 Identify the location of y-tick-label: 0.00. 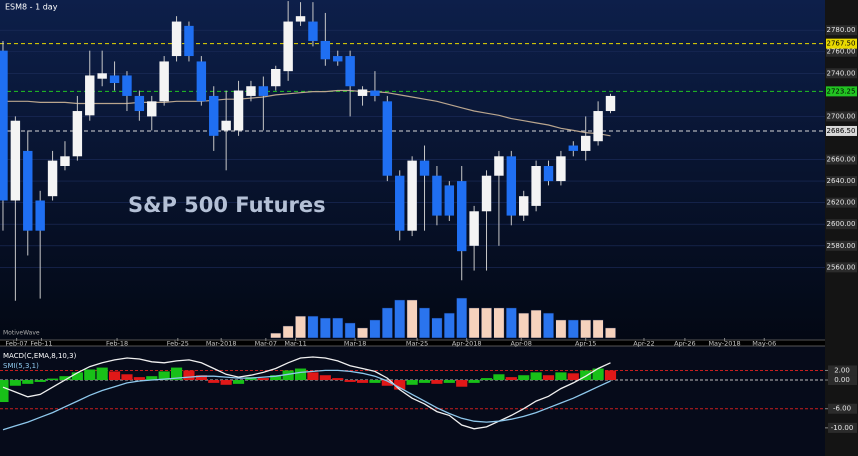
(842, 380).